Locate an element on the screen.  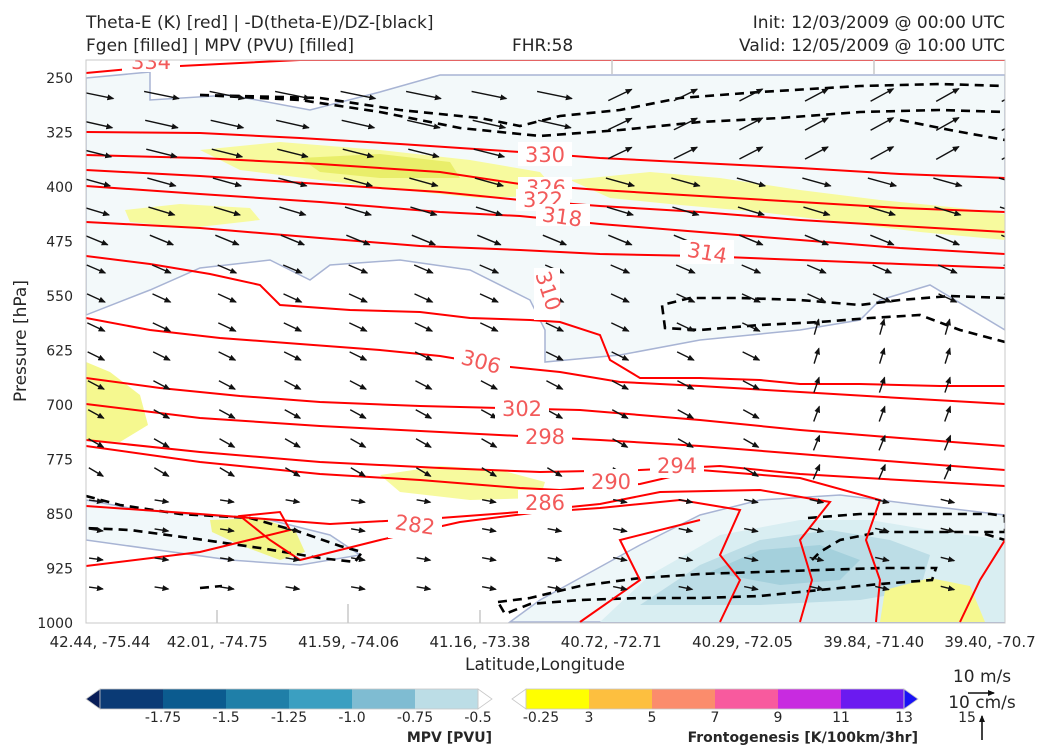
x-tick-label: 41.59, -74.06 is located at coordinates (348, 642).